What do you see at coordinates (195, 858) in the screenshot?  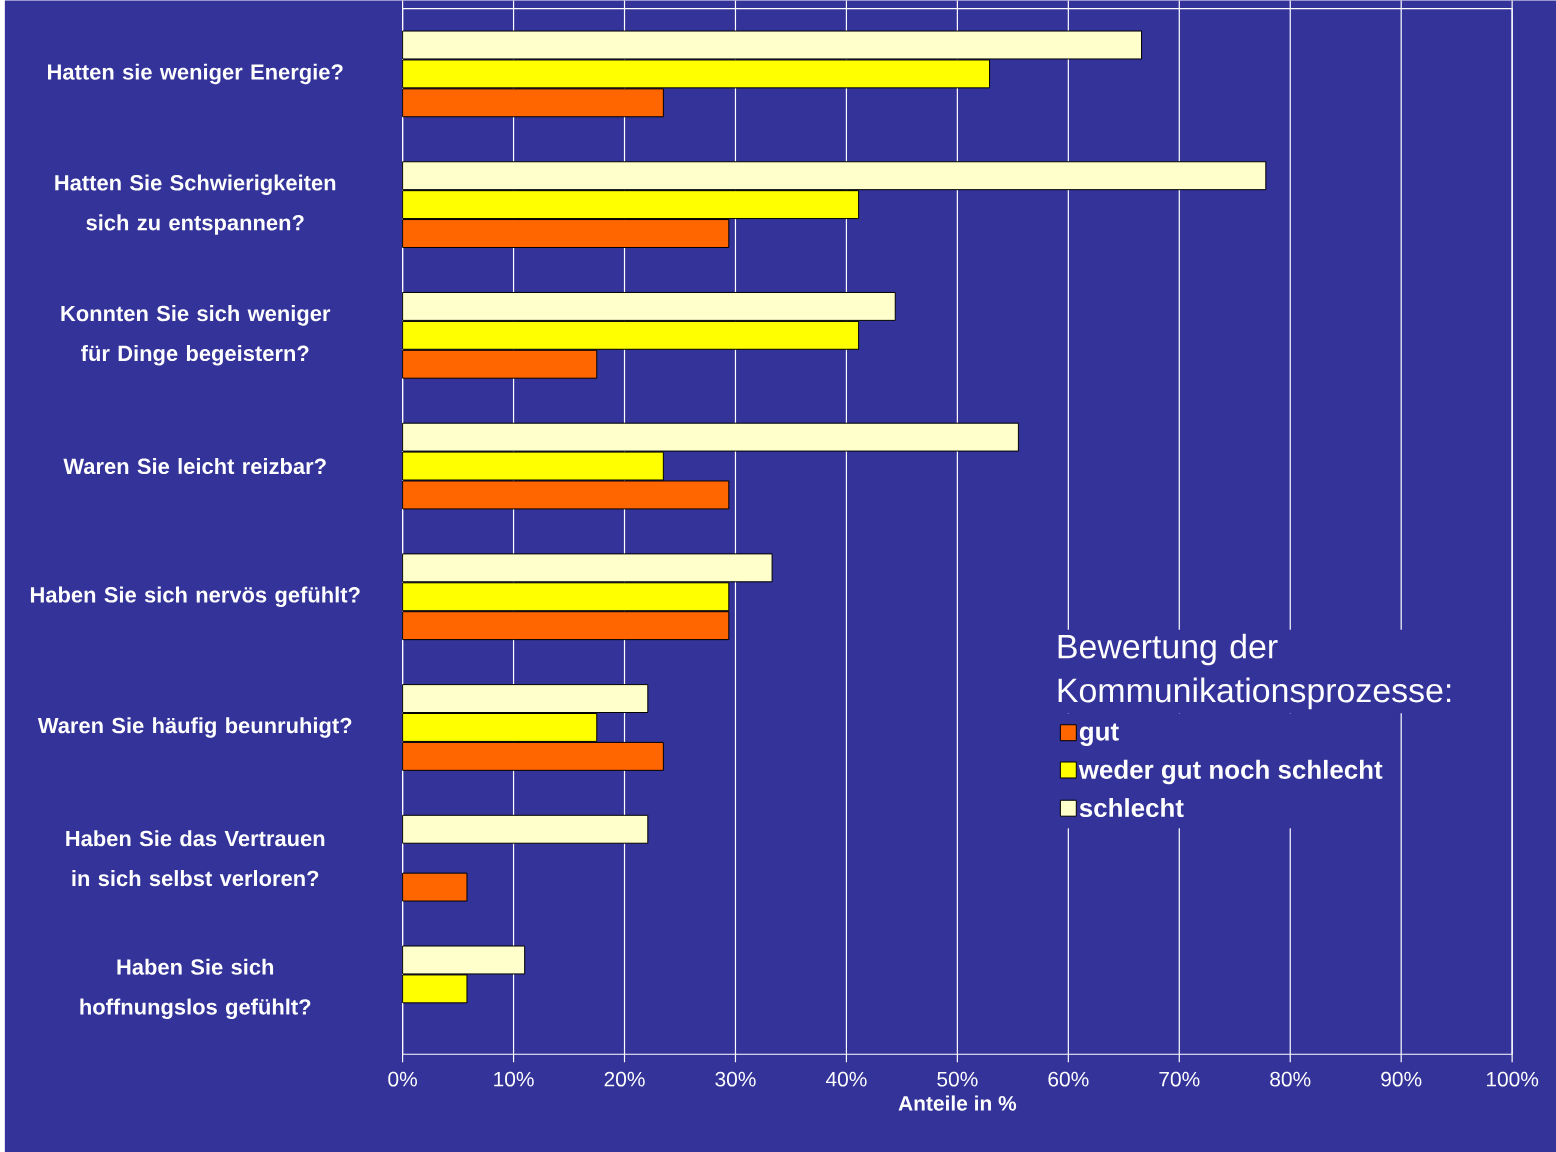 I see `y-tick-label: Haben Sie das Vertrauen in sich selbst verloren?` at bounding box center [195, 858].